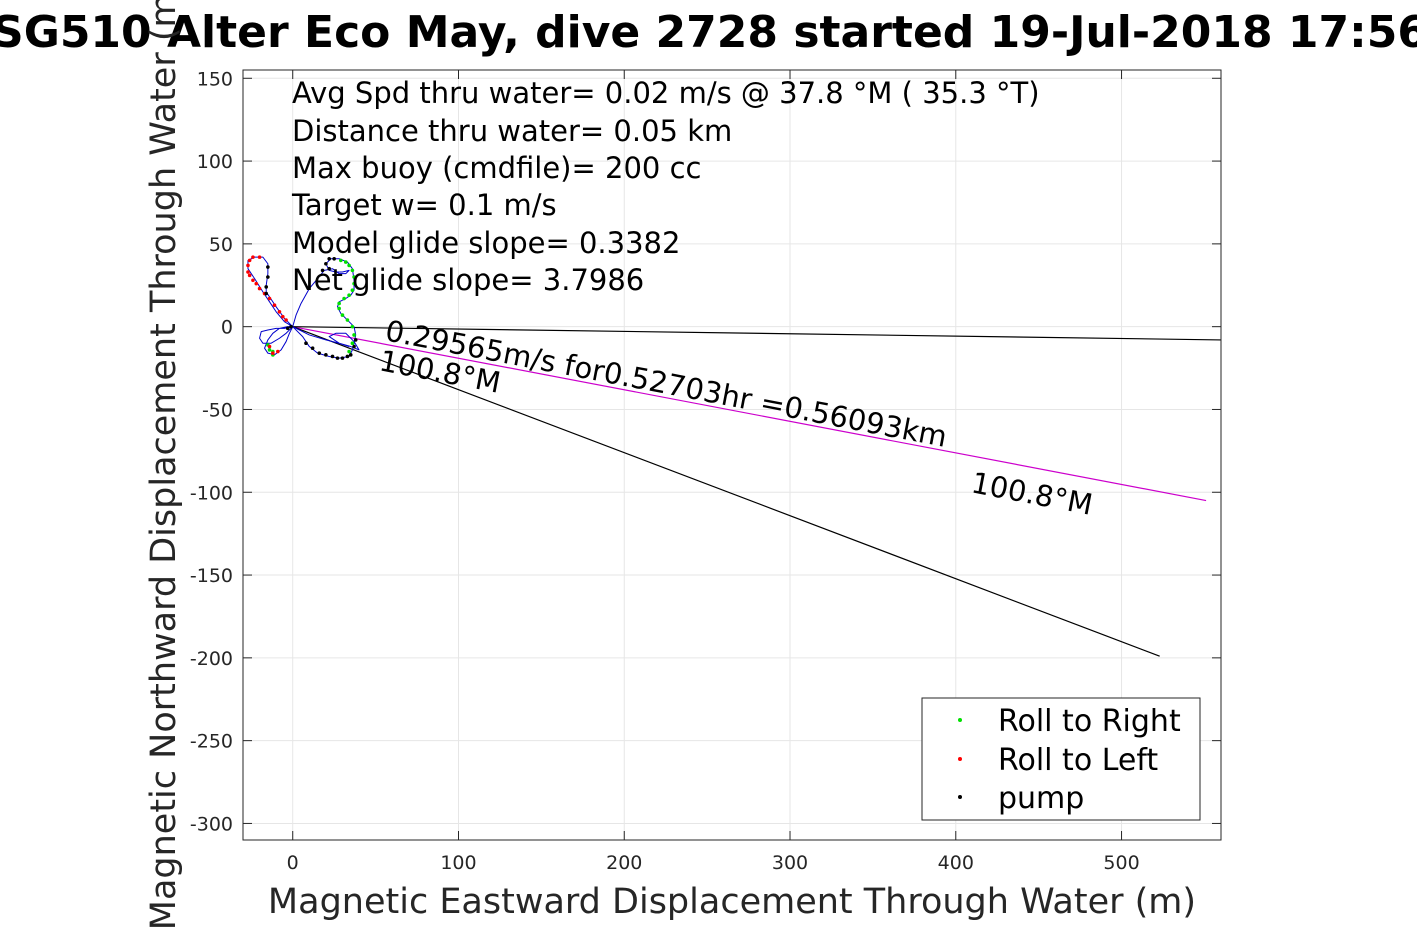 Image resolution: width=1417 pixels, height=945 pixels. Describe the element at coordinates (749, 414) in the screenshot. I see `line-course` at that location.